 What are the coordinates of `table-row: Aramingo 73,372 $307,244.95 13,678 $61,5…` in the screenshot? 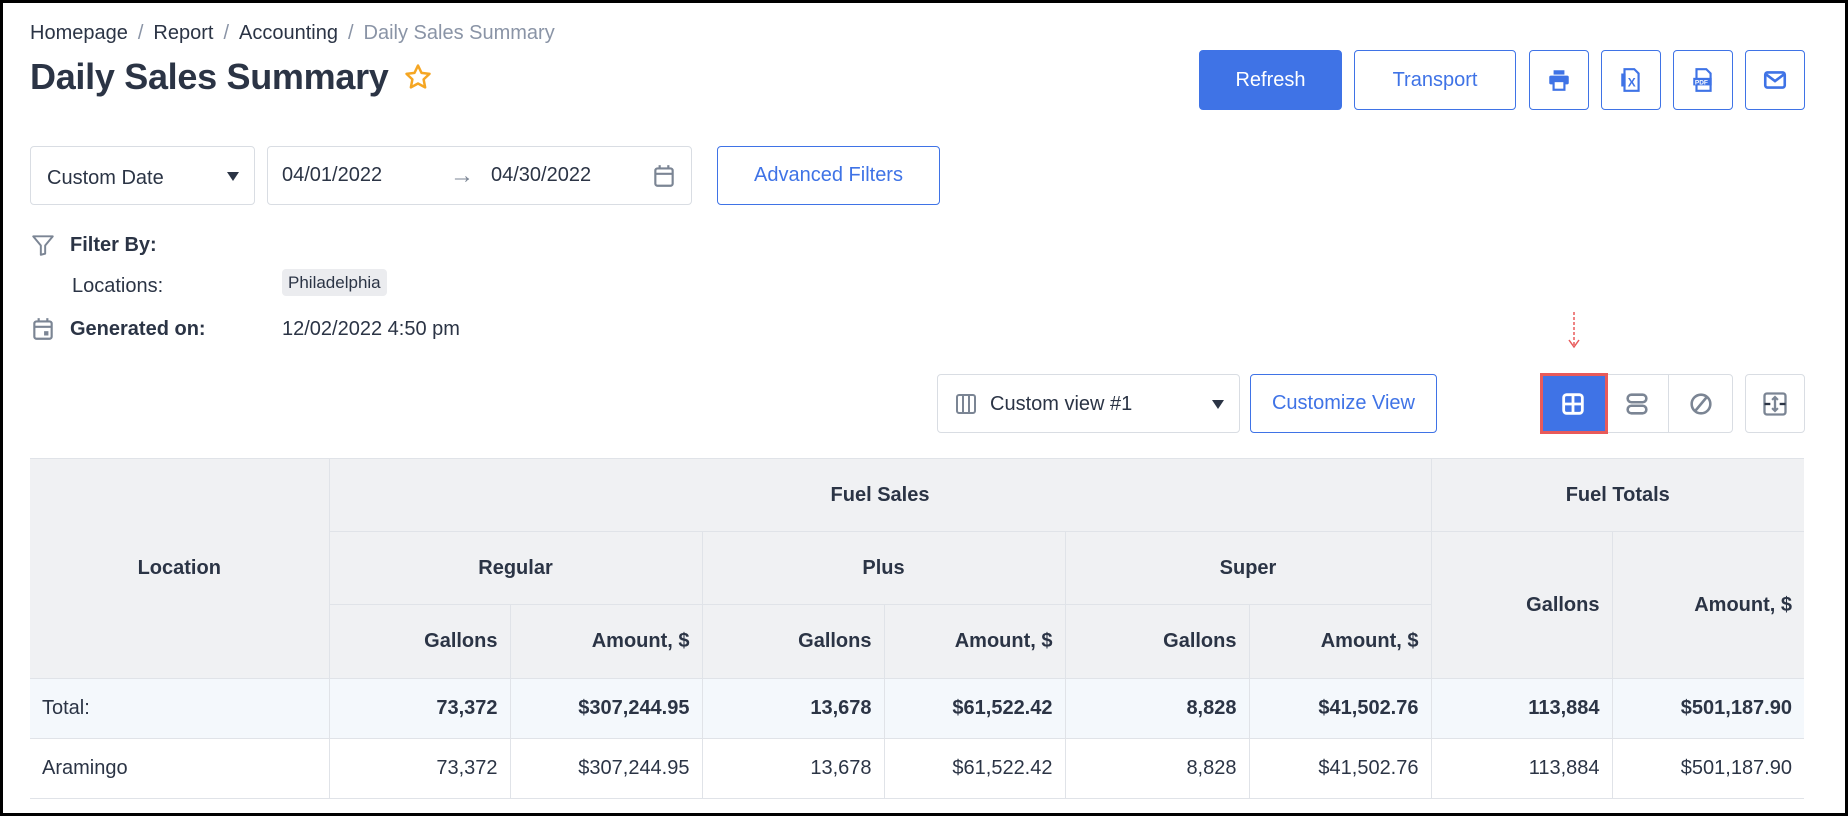 It's located at (917, 768).